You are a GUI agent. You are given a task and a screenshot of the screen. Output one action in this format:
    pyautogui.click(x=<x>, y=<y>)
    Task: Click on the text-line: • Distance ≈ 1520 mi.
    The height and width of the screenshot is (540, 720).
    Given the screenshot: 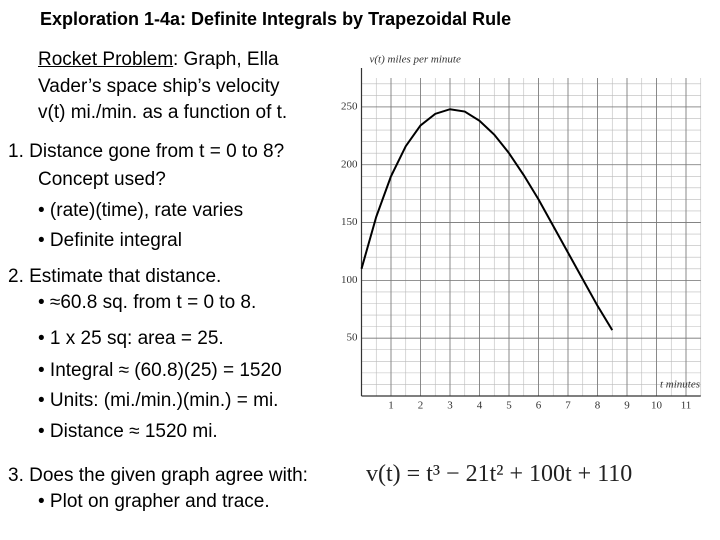 What is the action you would take?
    pyautogui.click(x=128, y=431)
    